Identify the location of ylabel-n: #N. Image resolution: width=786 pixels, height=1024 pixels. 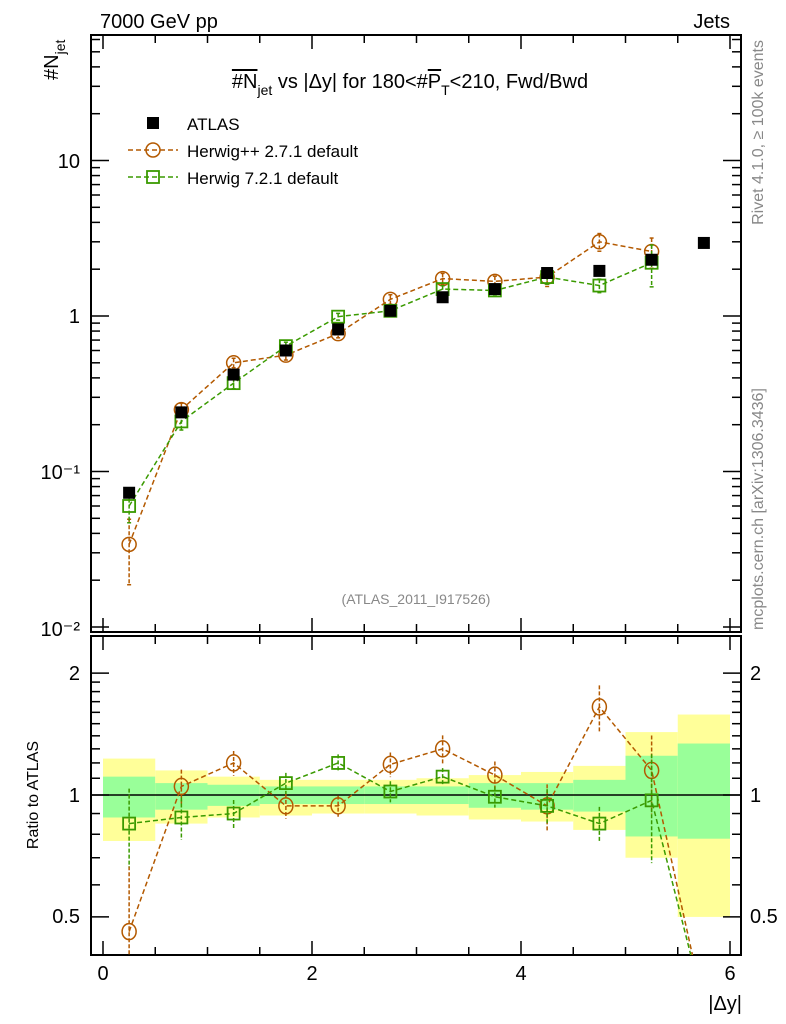
(52, 67).